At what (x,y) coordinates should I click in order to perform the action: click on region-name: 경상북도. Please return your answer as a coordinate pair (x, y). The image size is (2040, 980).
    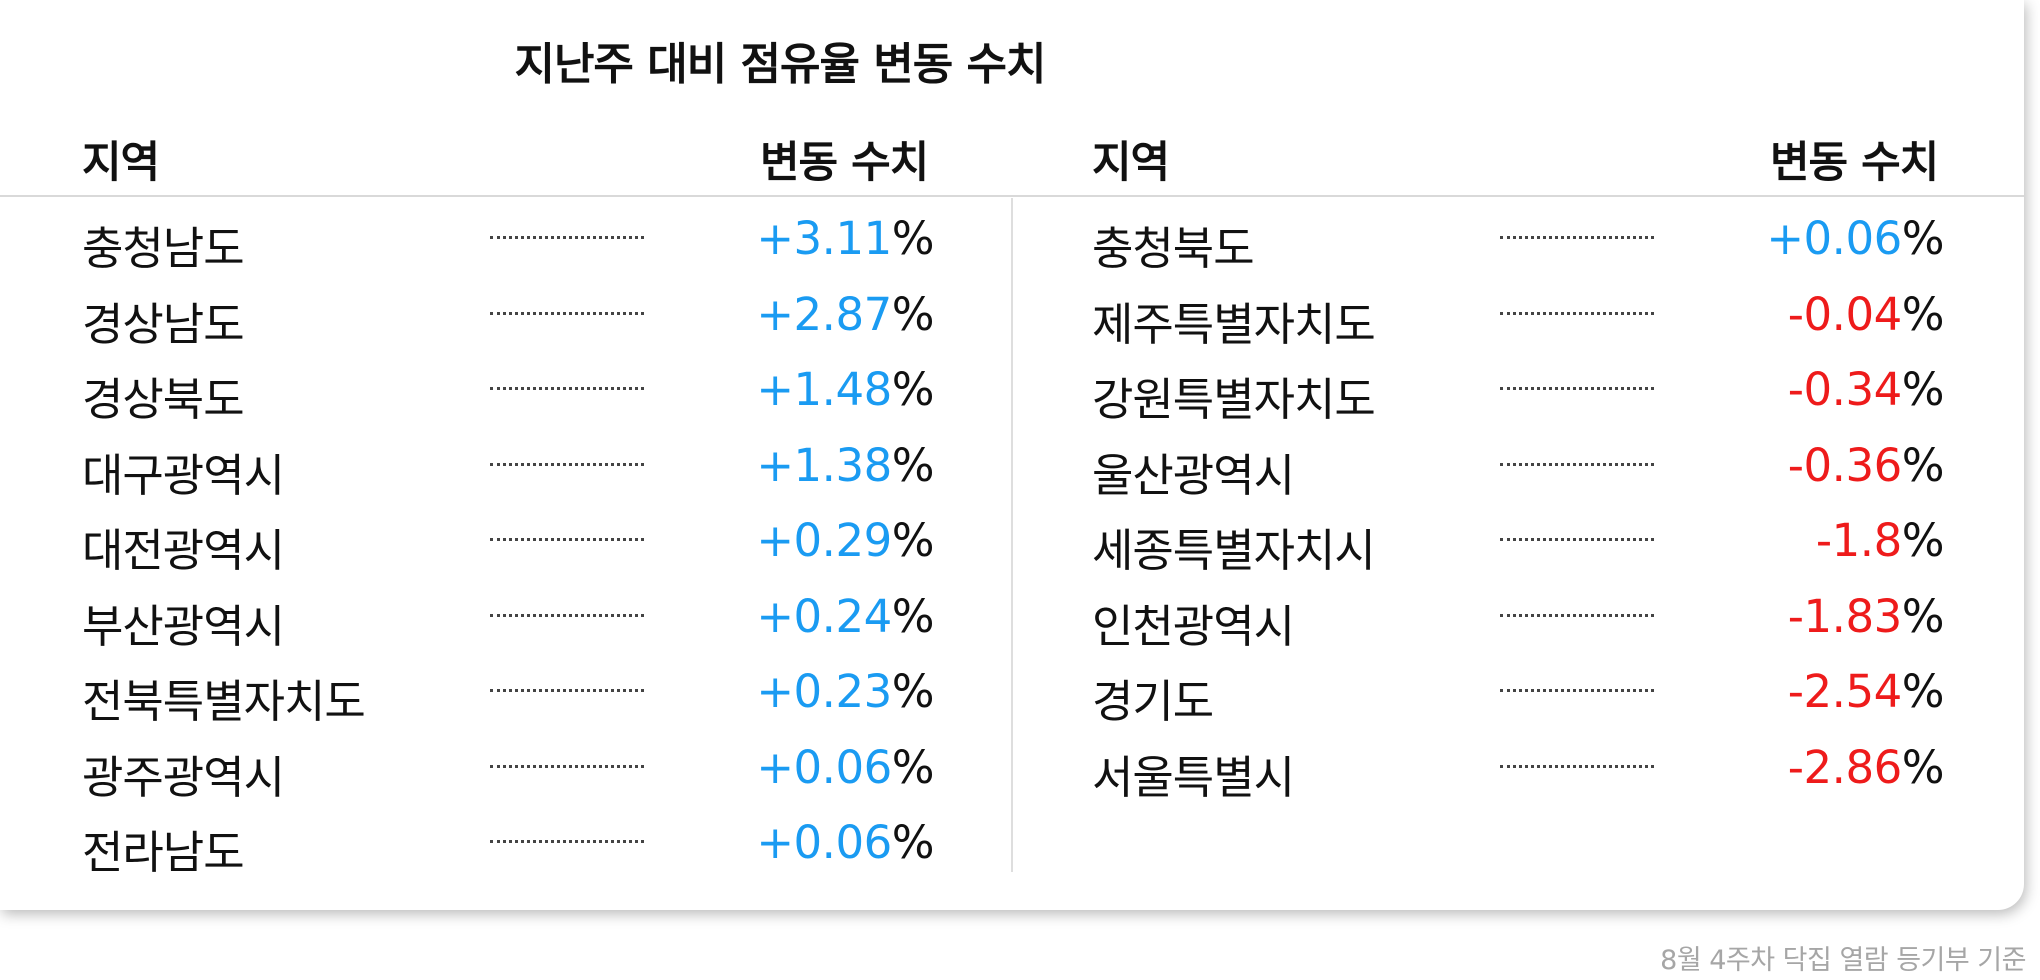
    Looking at the image, I should click on (163, 399).